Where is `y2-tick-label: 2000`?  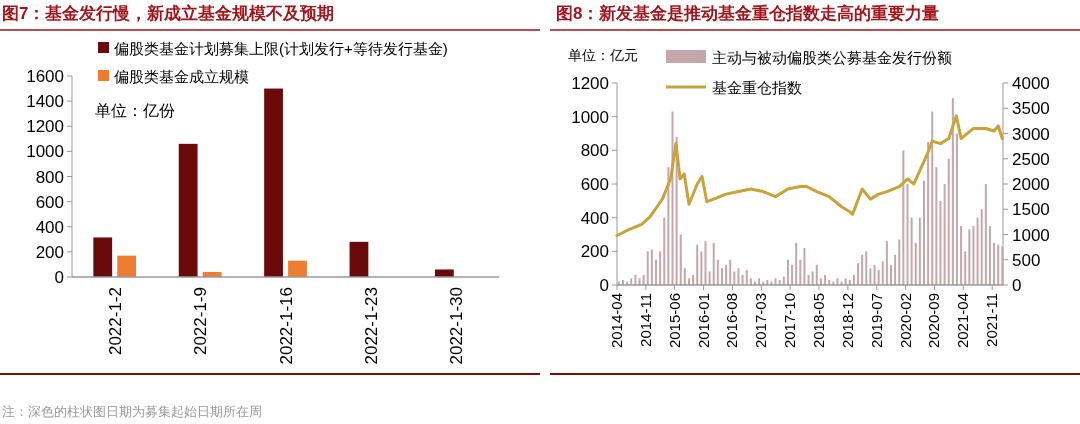
y2-tick-label: 2000 is located at coordinates (1031, 184).